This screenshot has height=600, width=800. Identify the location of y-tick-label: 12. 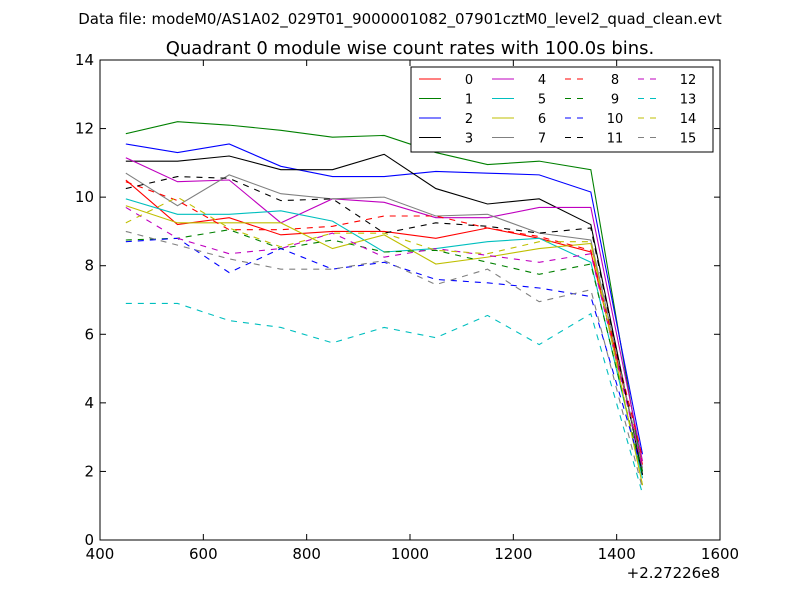
(84, 129).